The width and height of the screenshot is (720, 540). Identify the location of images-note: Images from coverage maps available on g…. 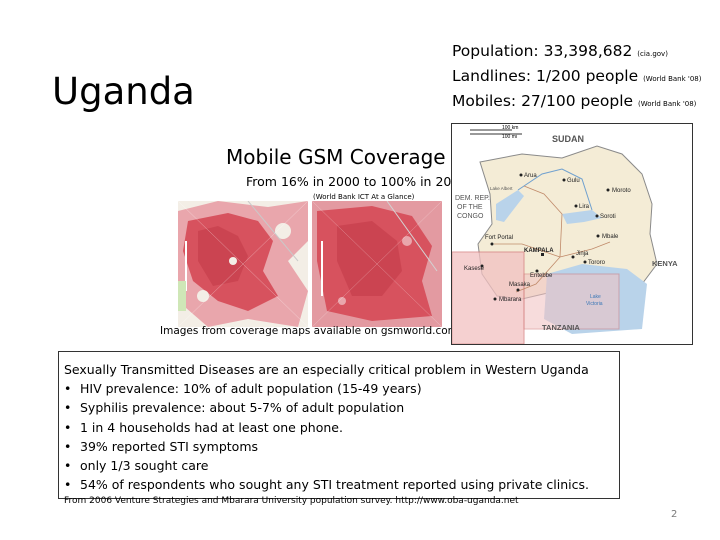
(309, 331).